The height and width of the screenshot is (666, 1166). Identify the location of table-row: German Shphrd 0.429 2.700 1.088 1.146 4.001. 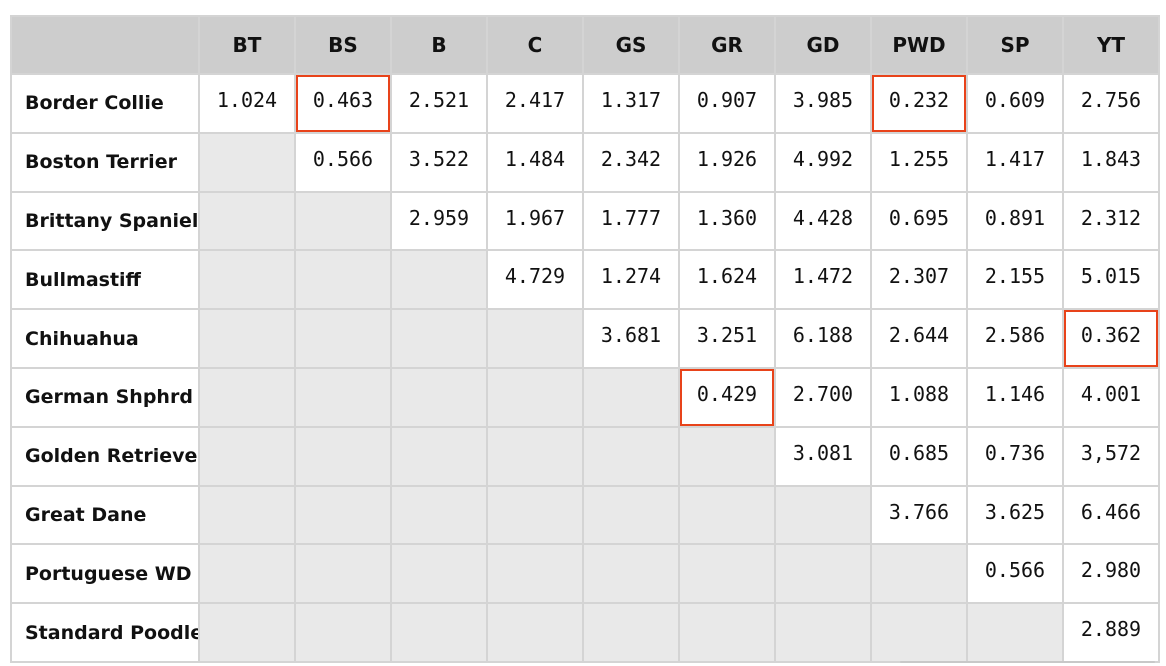
(585, 397).